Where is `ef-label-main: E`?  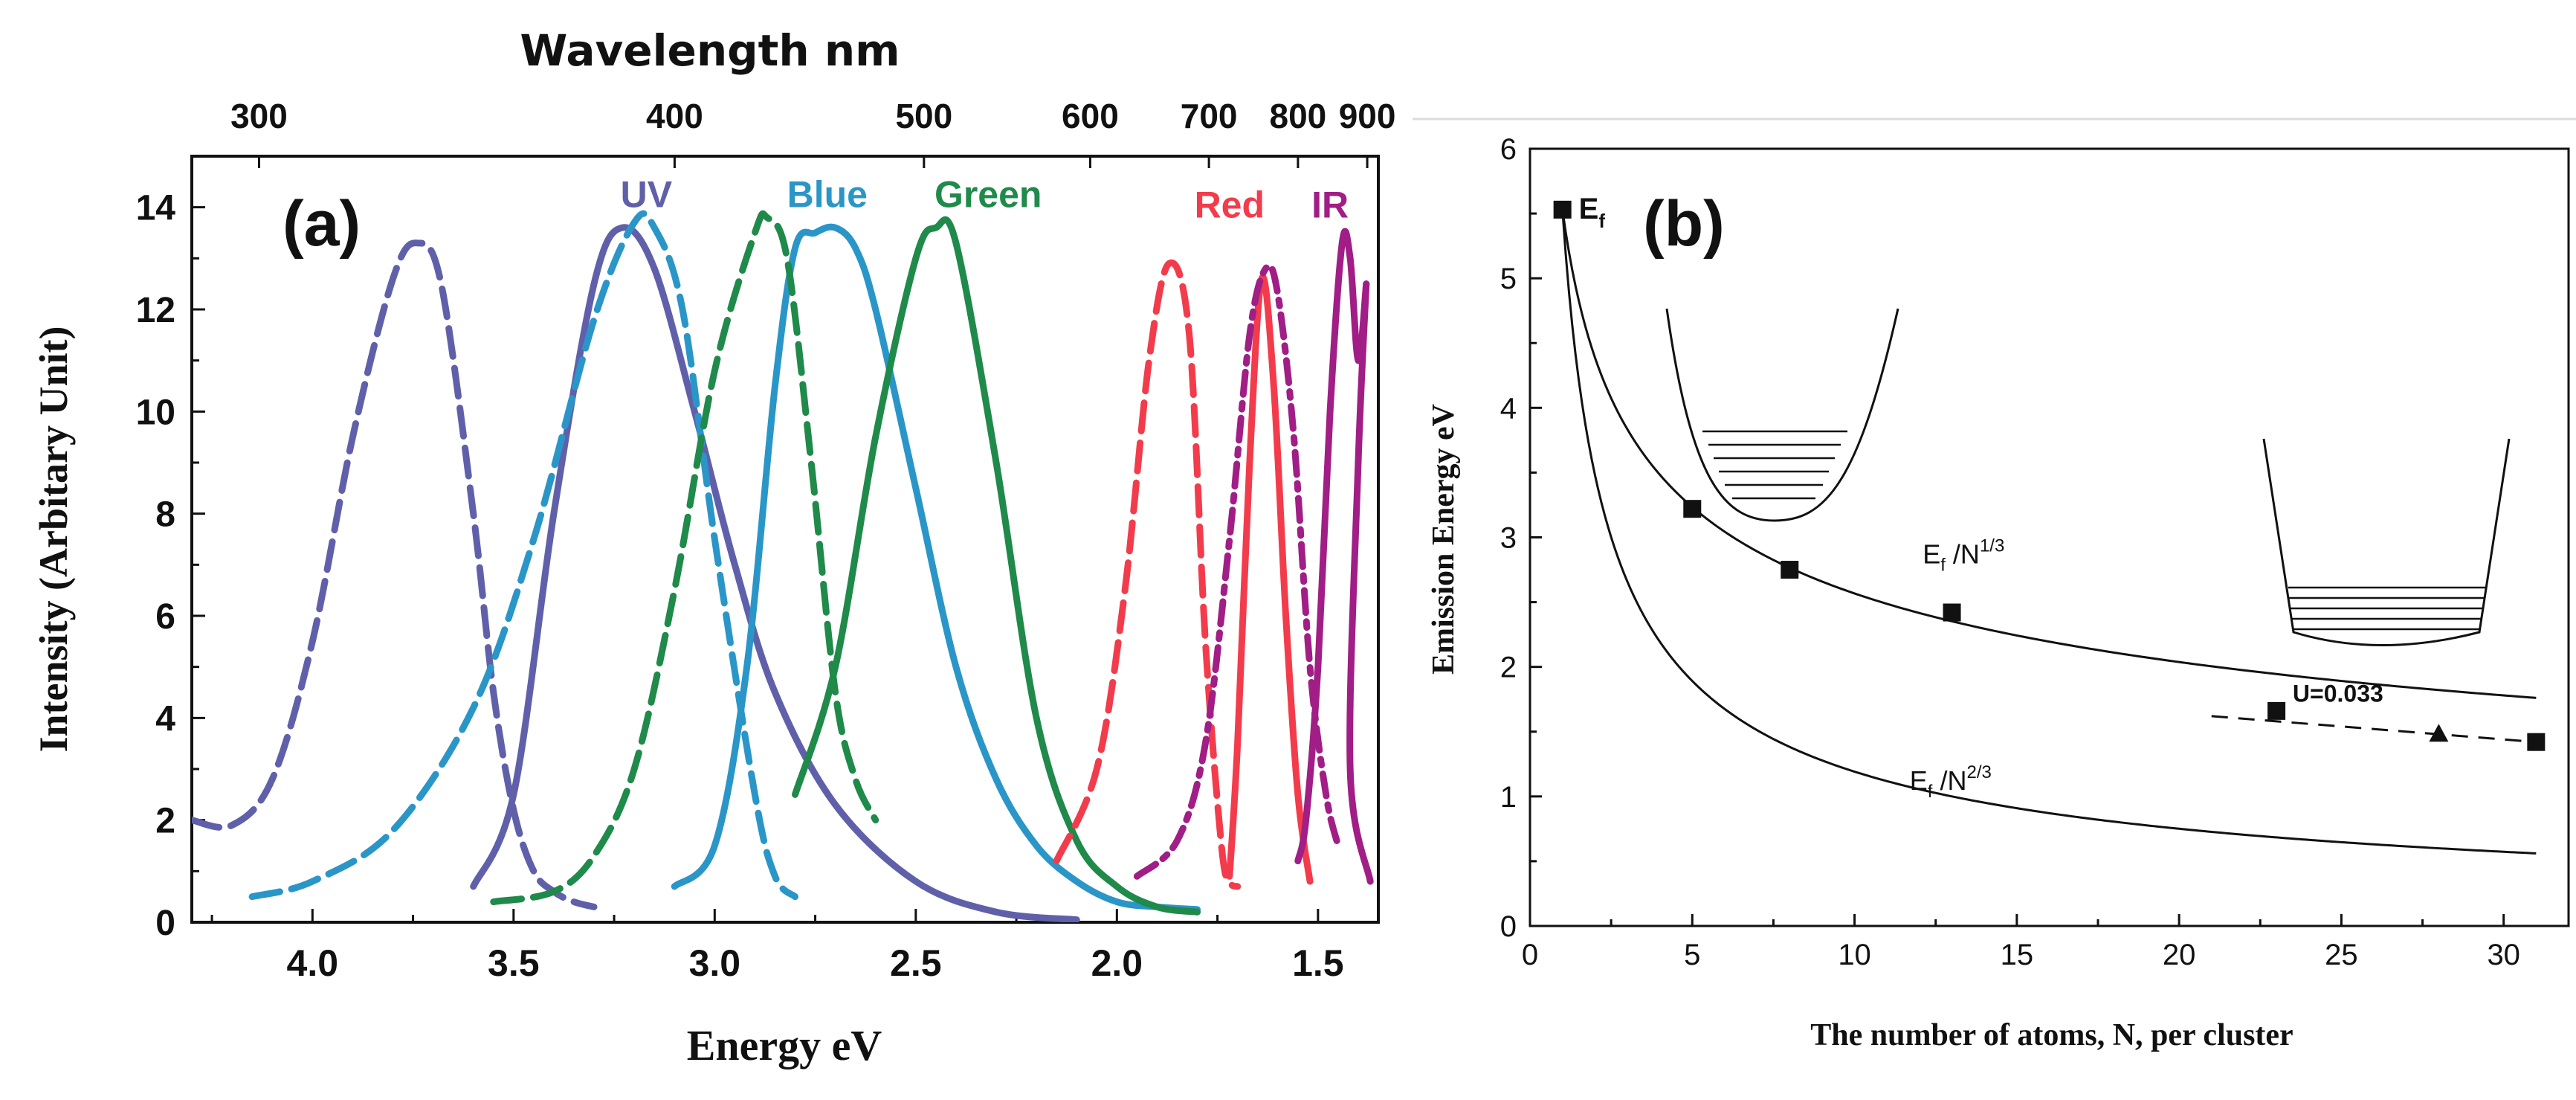
ef-label-main: E is located at coordinates (1589, 209).